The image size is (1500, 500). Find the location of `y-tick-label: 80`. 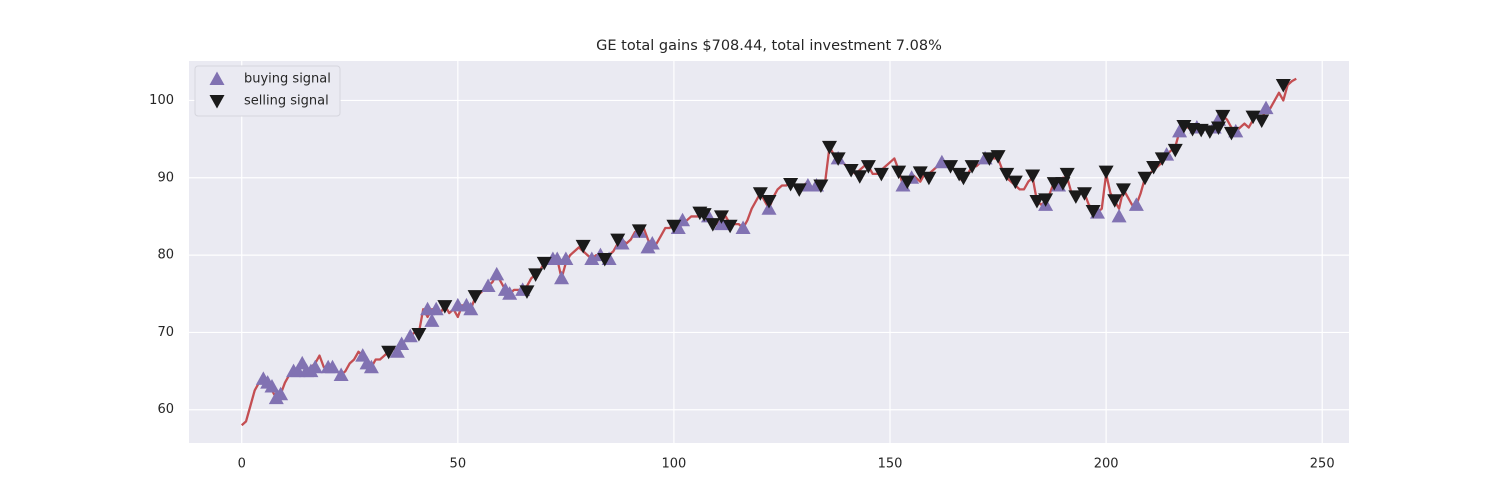

y-tick-label: 80 is located at coordinates (165, 255).